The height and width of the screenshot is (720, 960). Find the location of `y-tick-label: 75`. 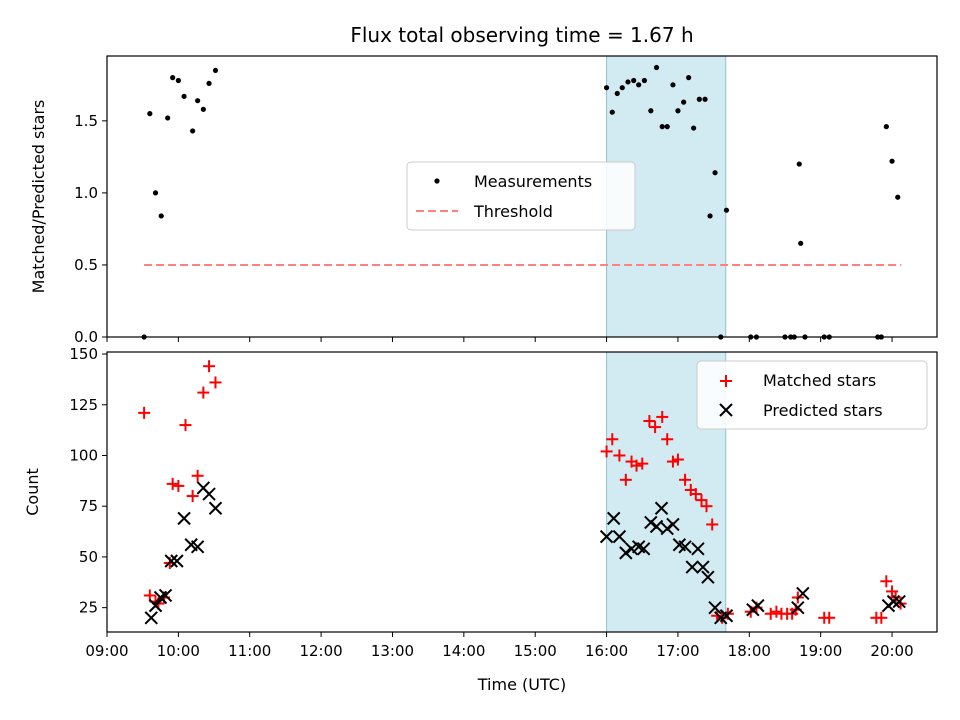

y-tick-label: 75 is located at coordinates (88, 506).